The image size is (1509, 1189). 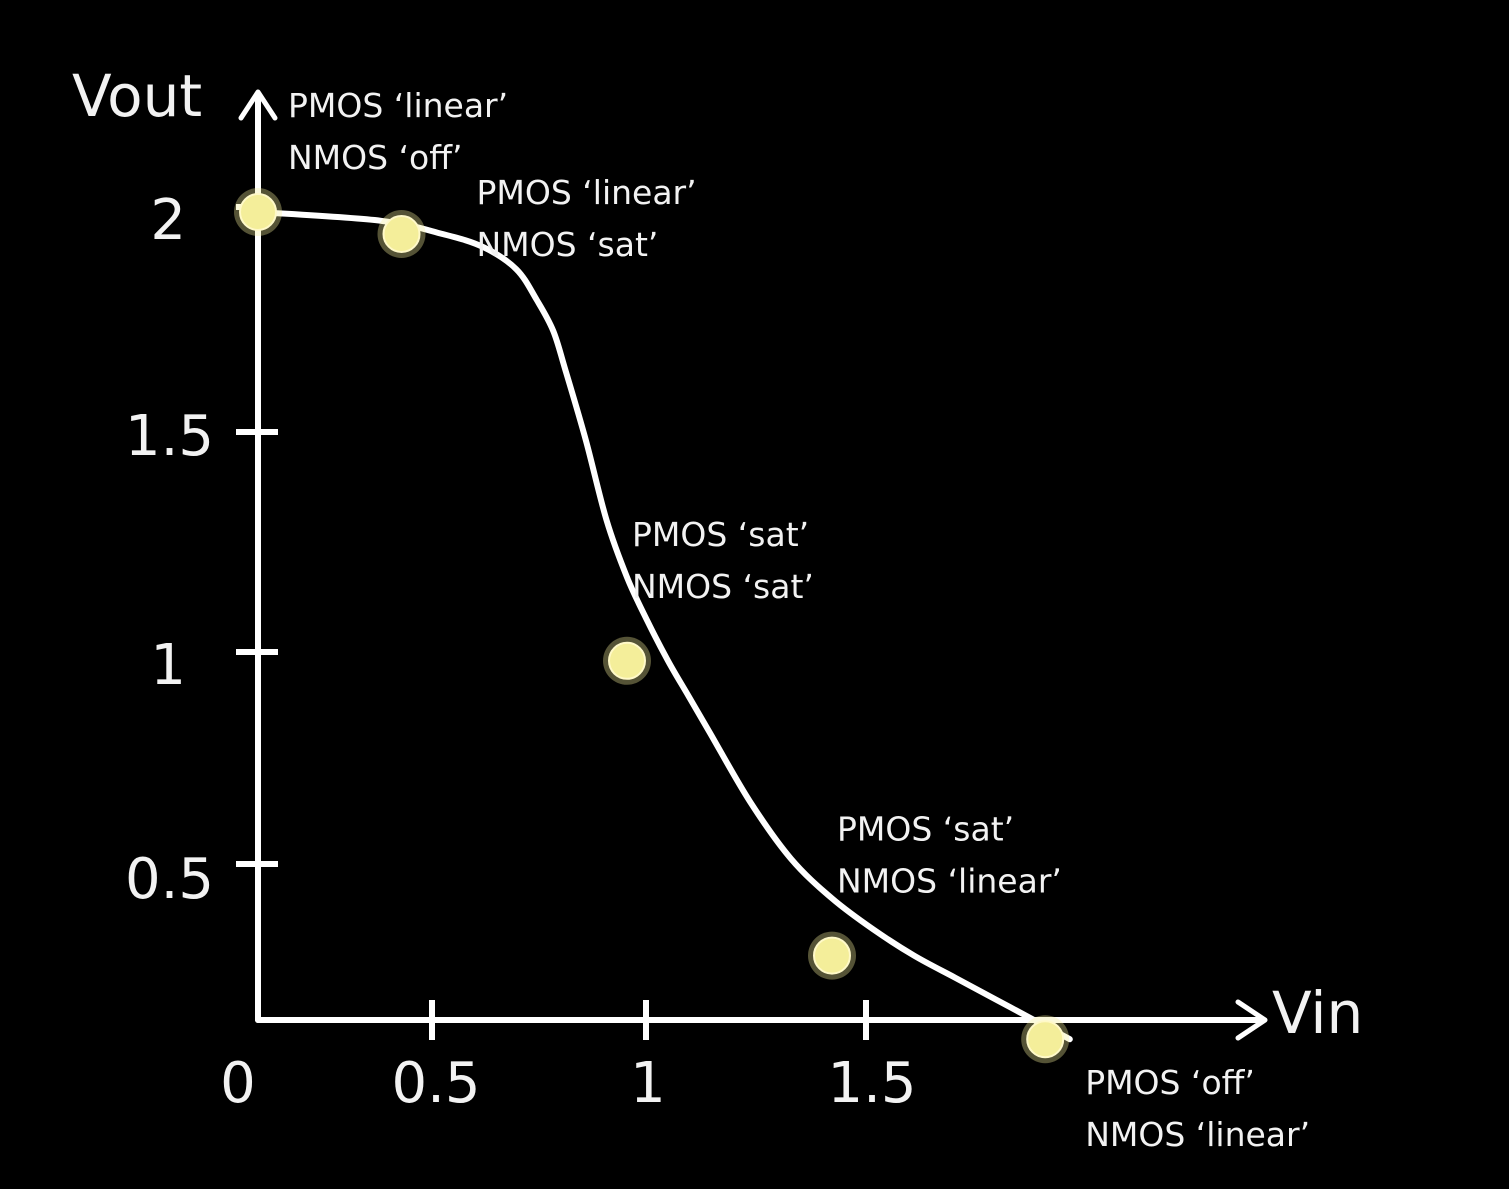 I want to click on region-label-0-pmos: PMOS ‘linear’, so click(x=398, y=105).